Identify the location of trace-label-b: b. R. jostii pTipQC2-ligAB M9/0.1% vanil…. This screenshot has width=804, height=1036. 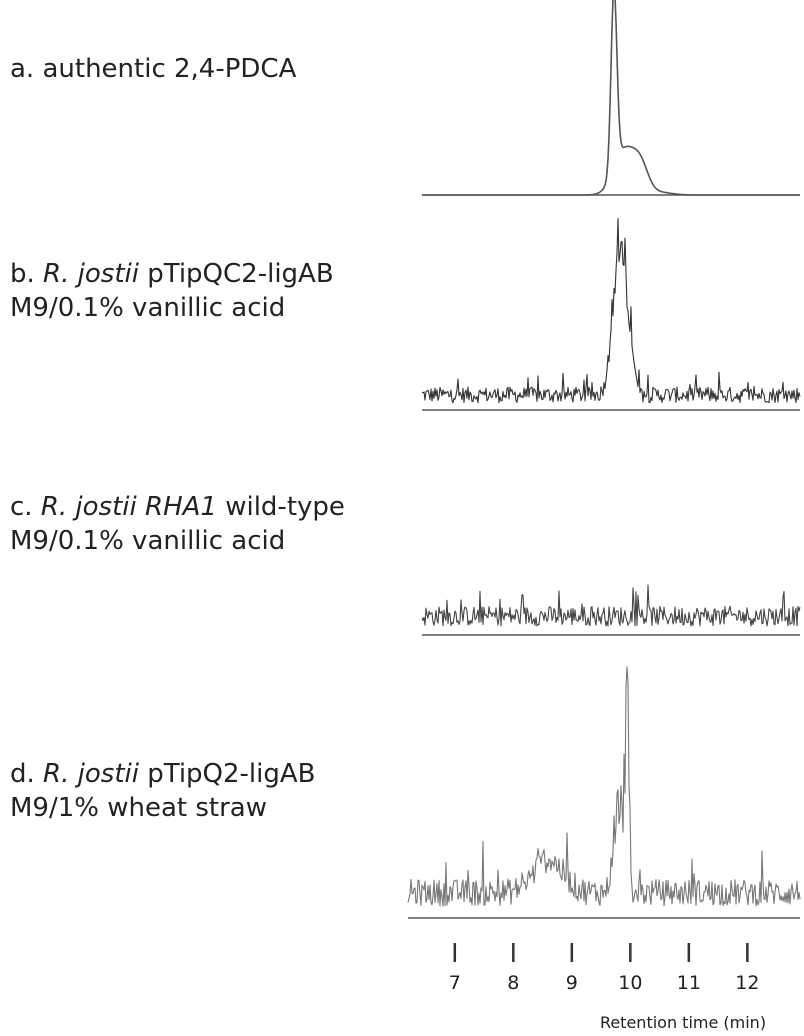
(172, 291).